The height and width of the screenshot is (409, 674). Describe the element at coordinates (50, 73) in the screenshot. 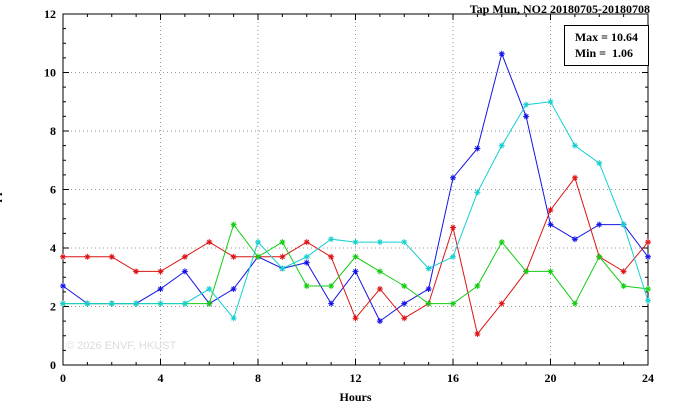

I see `svg-text: 10` at that location.